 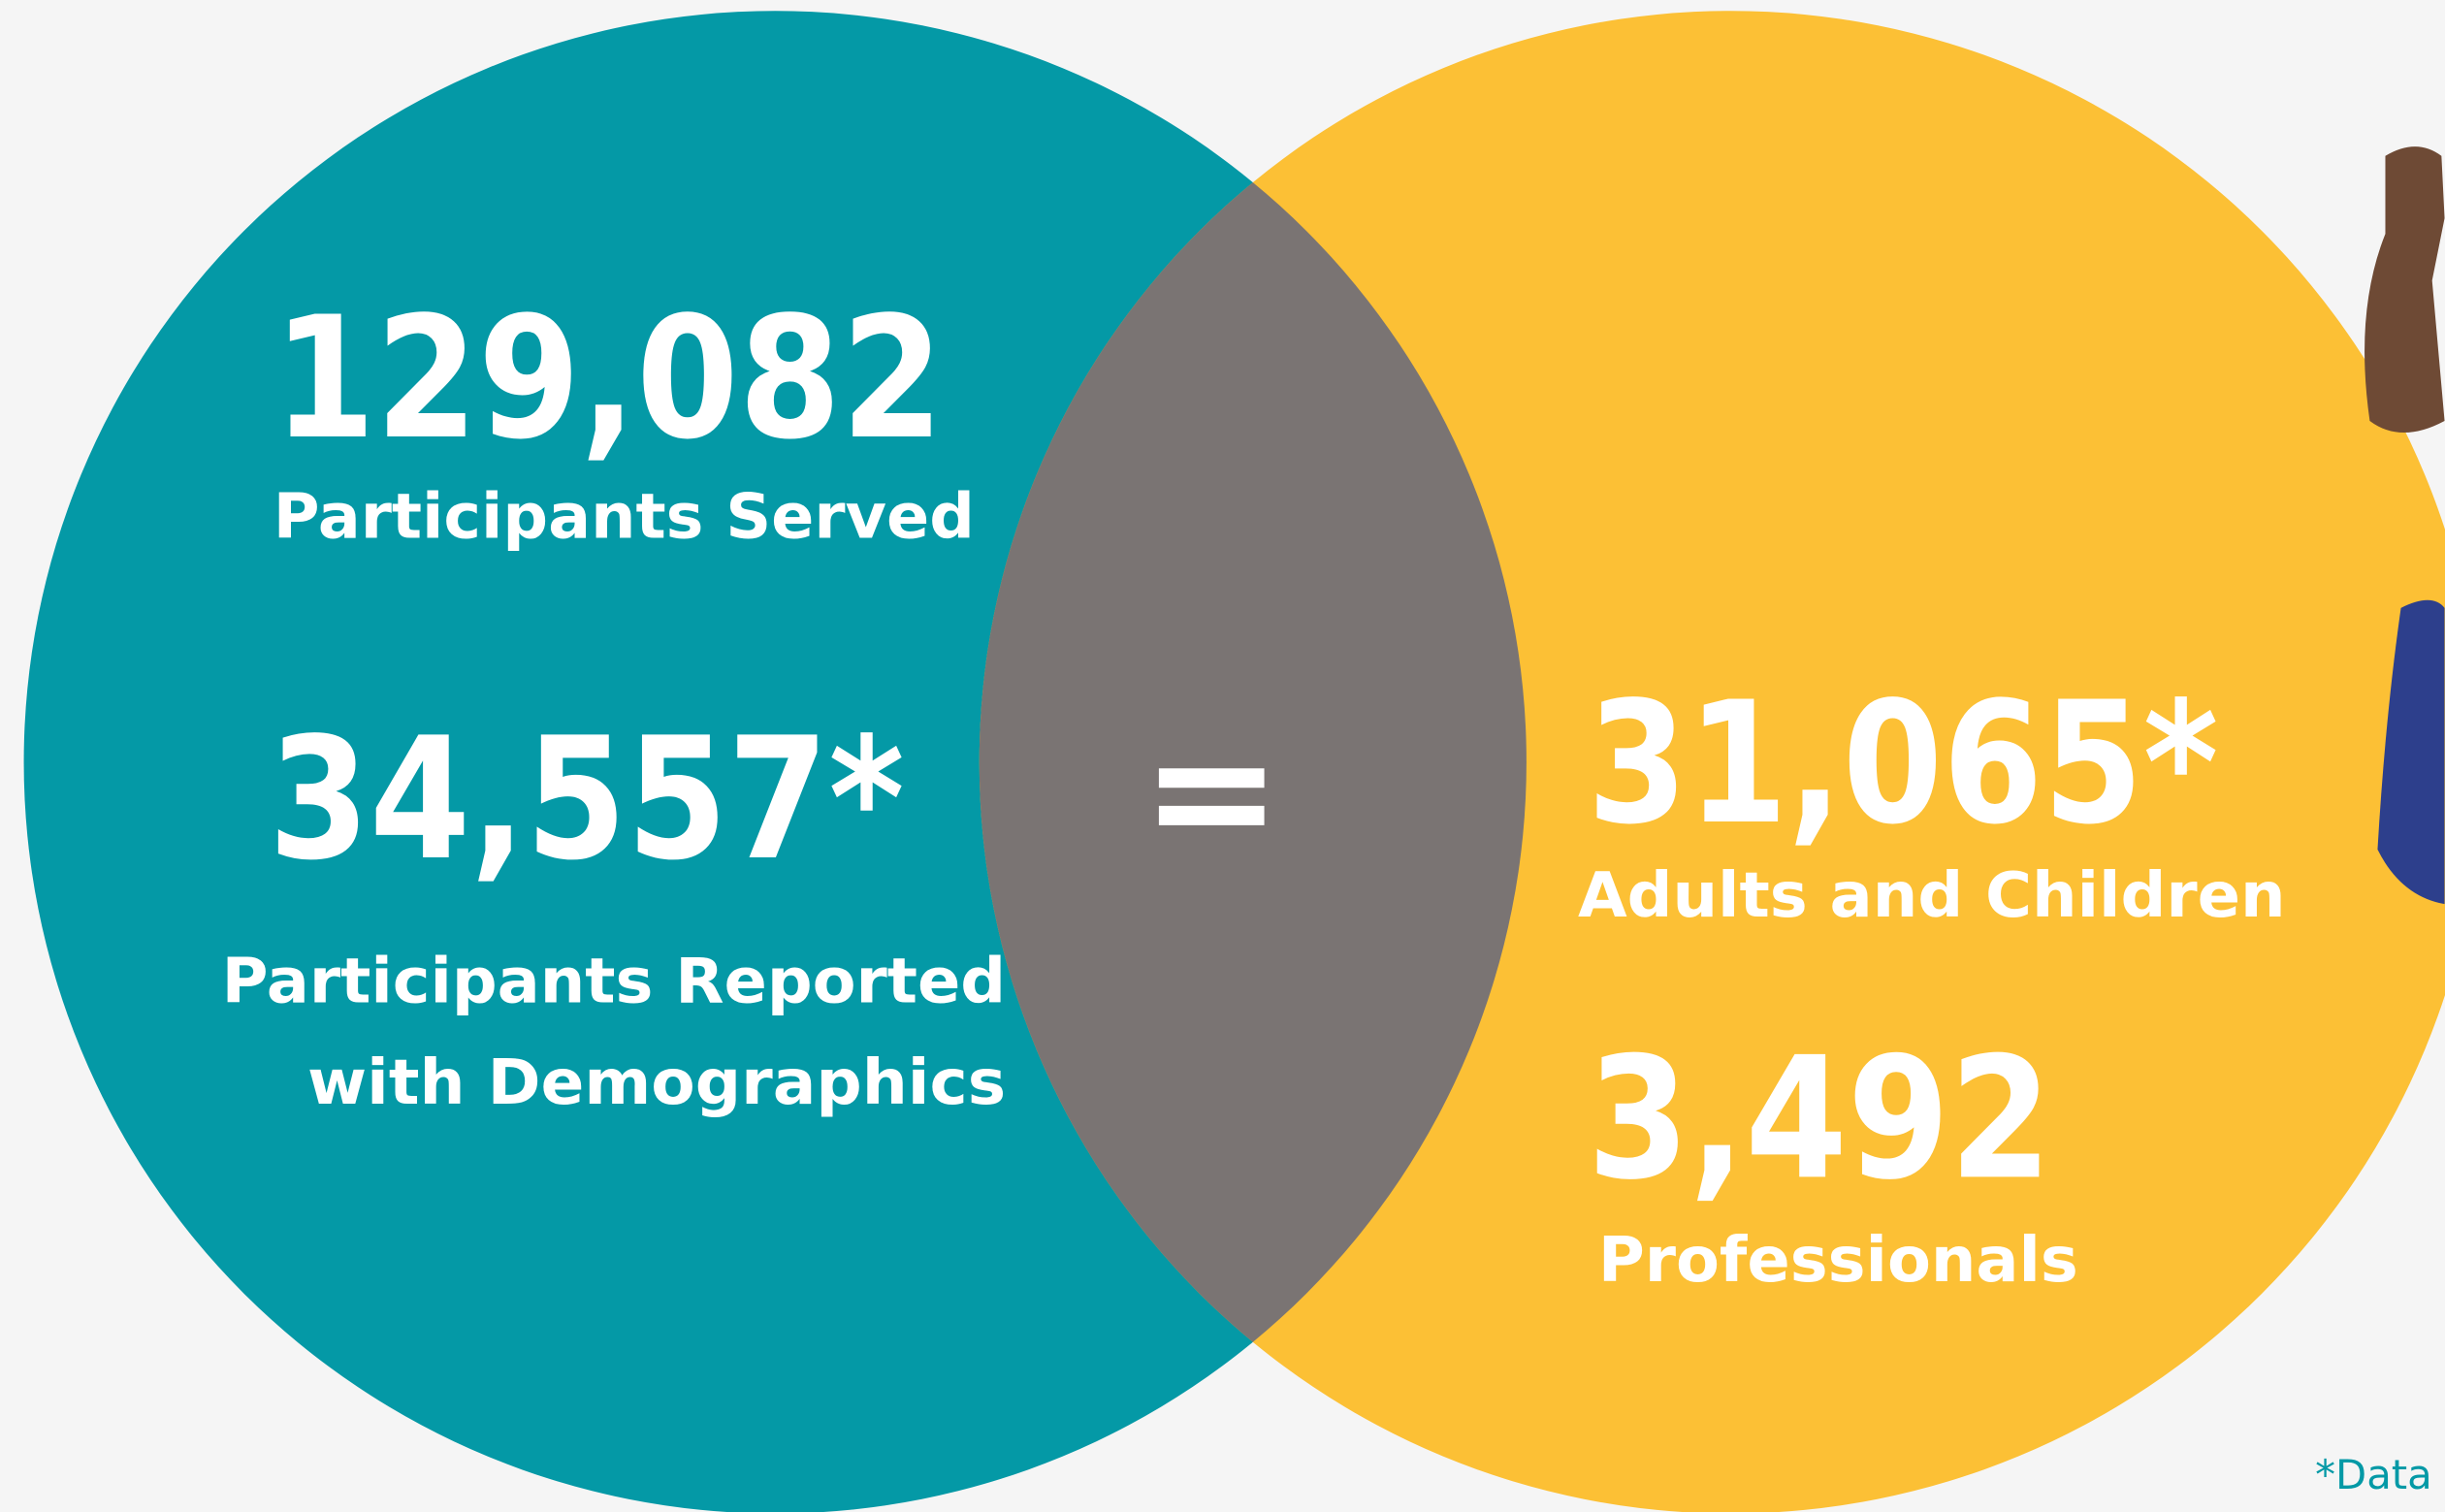 What do you see at coordinates (587, 799) in the screenshot?
I see `stat-value: 34,557*` at bounding box center [587, 799].